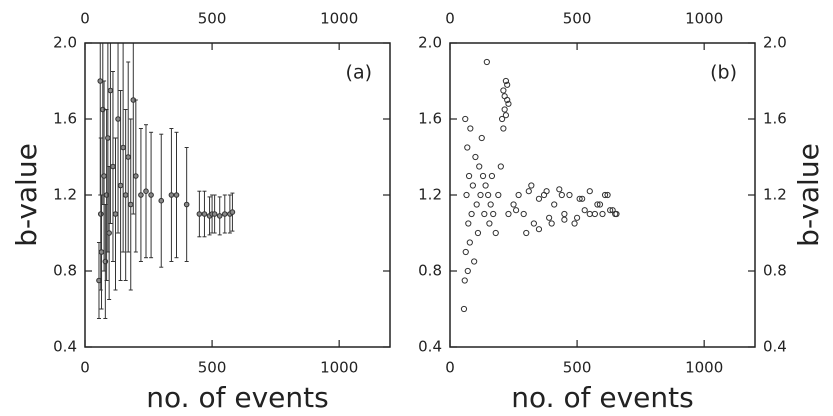  What do you see at coordinates (359, 73) in the screenshot?
I see `panel-label: (a)` at bounding box center [359, 73].